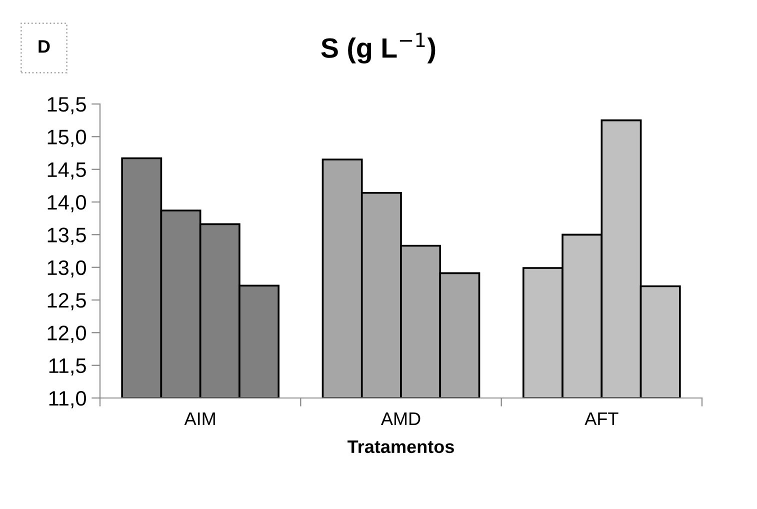 This screenshot has width=757, height=509. I want to click on x-tick-label: AIM, so click(199, 418).